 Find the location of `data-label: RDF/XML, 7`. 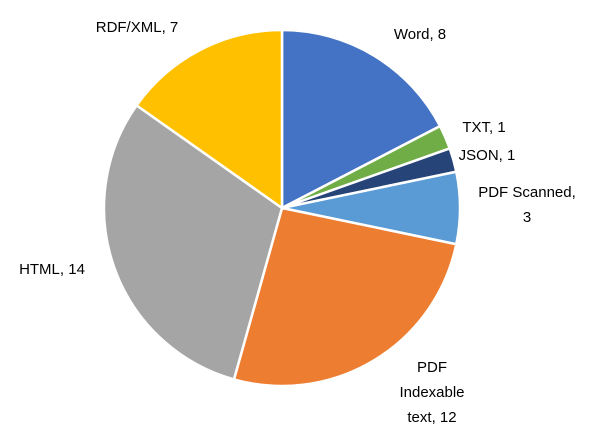

data-label: RDF/XML, 7 is located at coordinates (137, 27).